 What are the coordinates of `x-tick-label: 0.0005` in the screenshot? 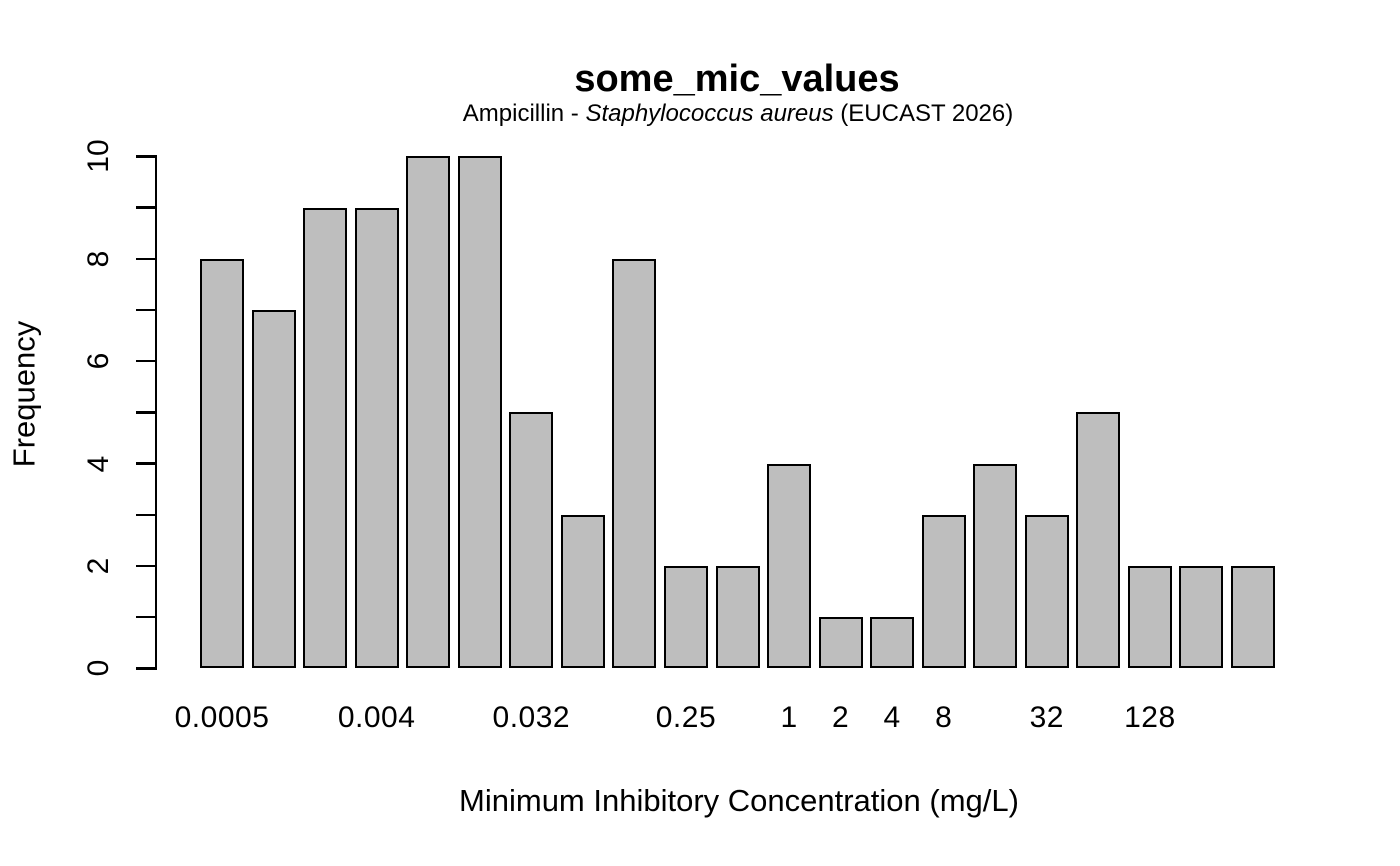 It's located at (222, 717).